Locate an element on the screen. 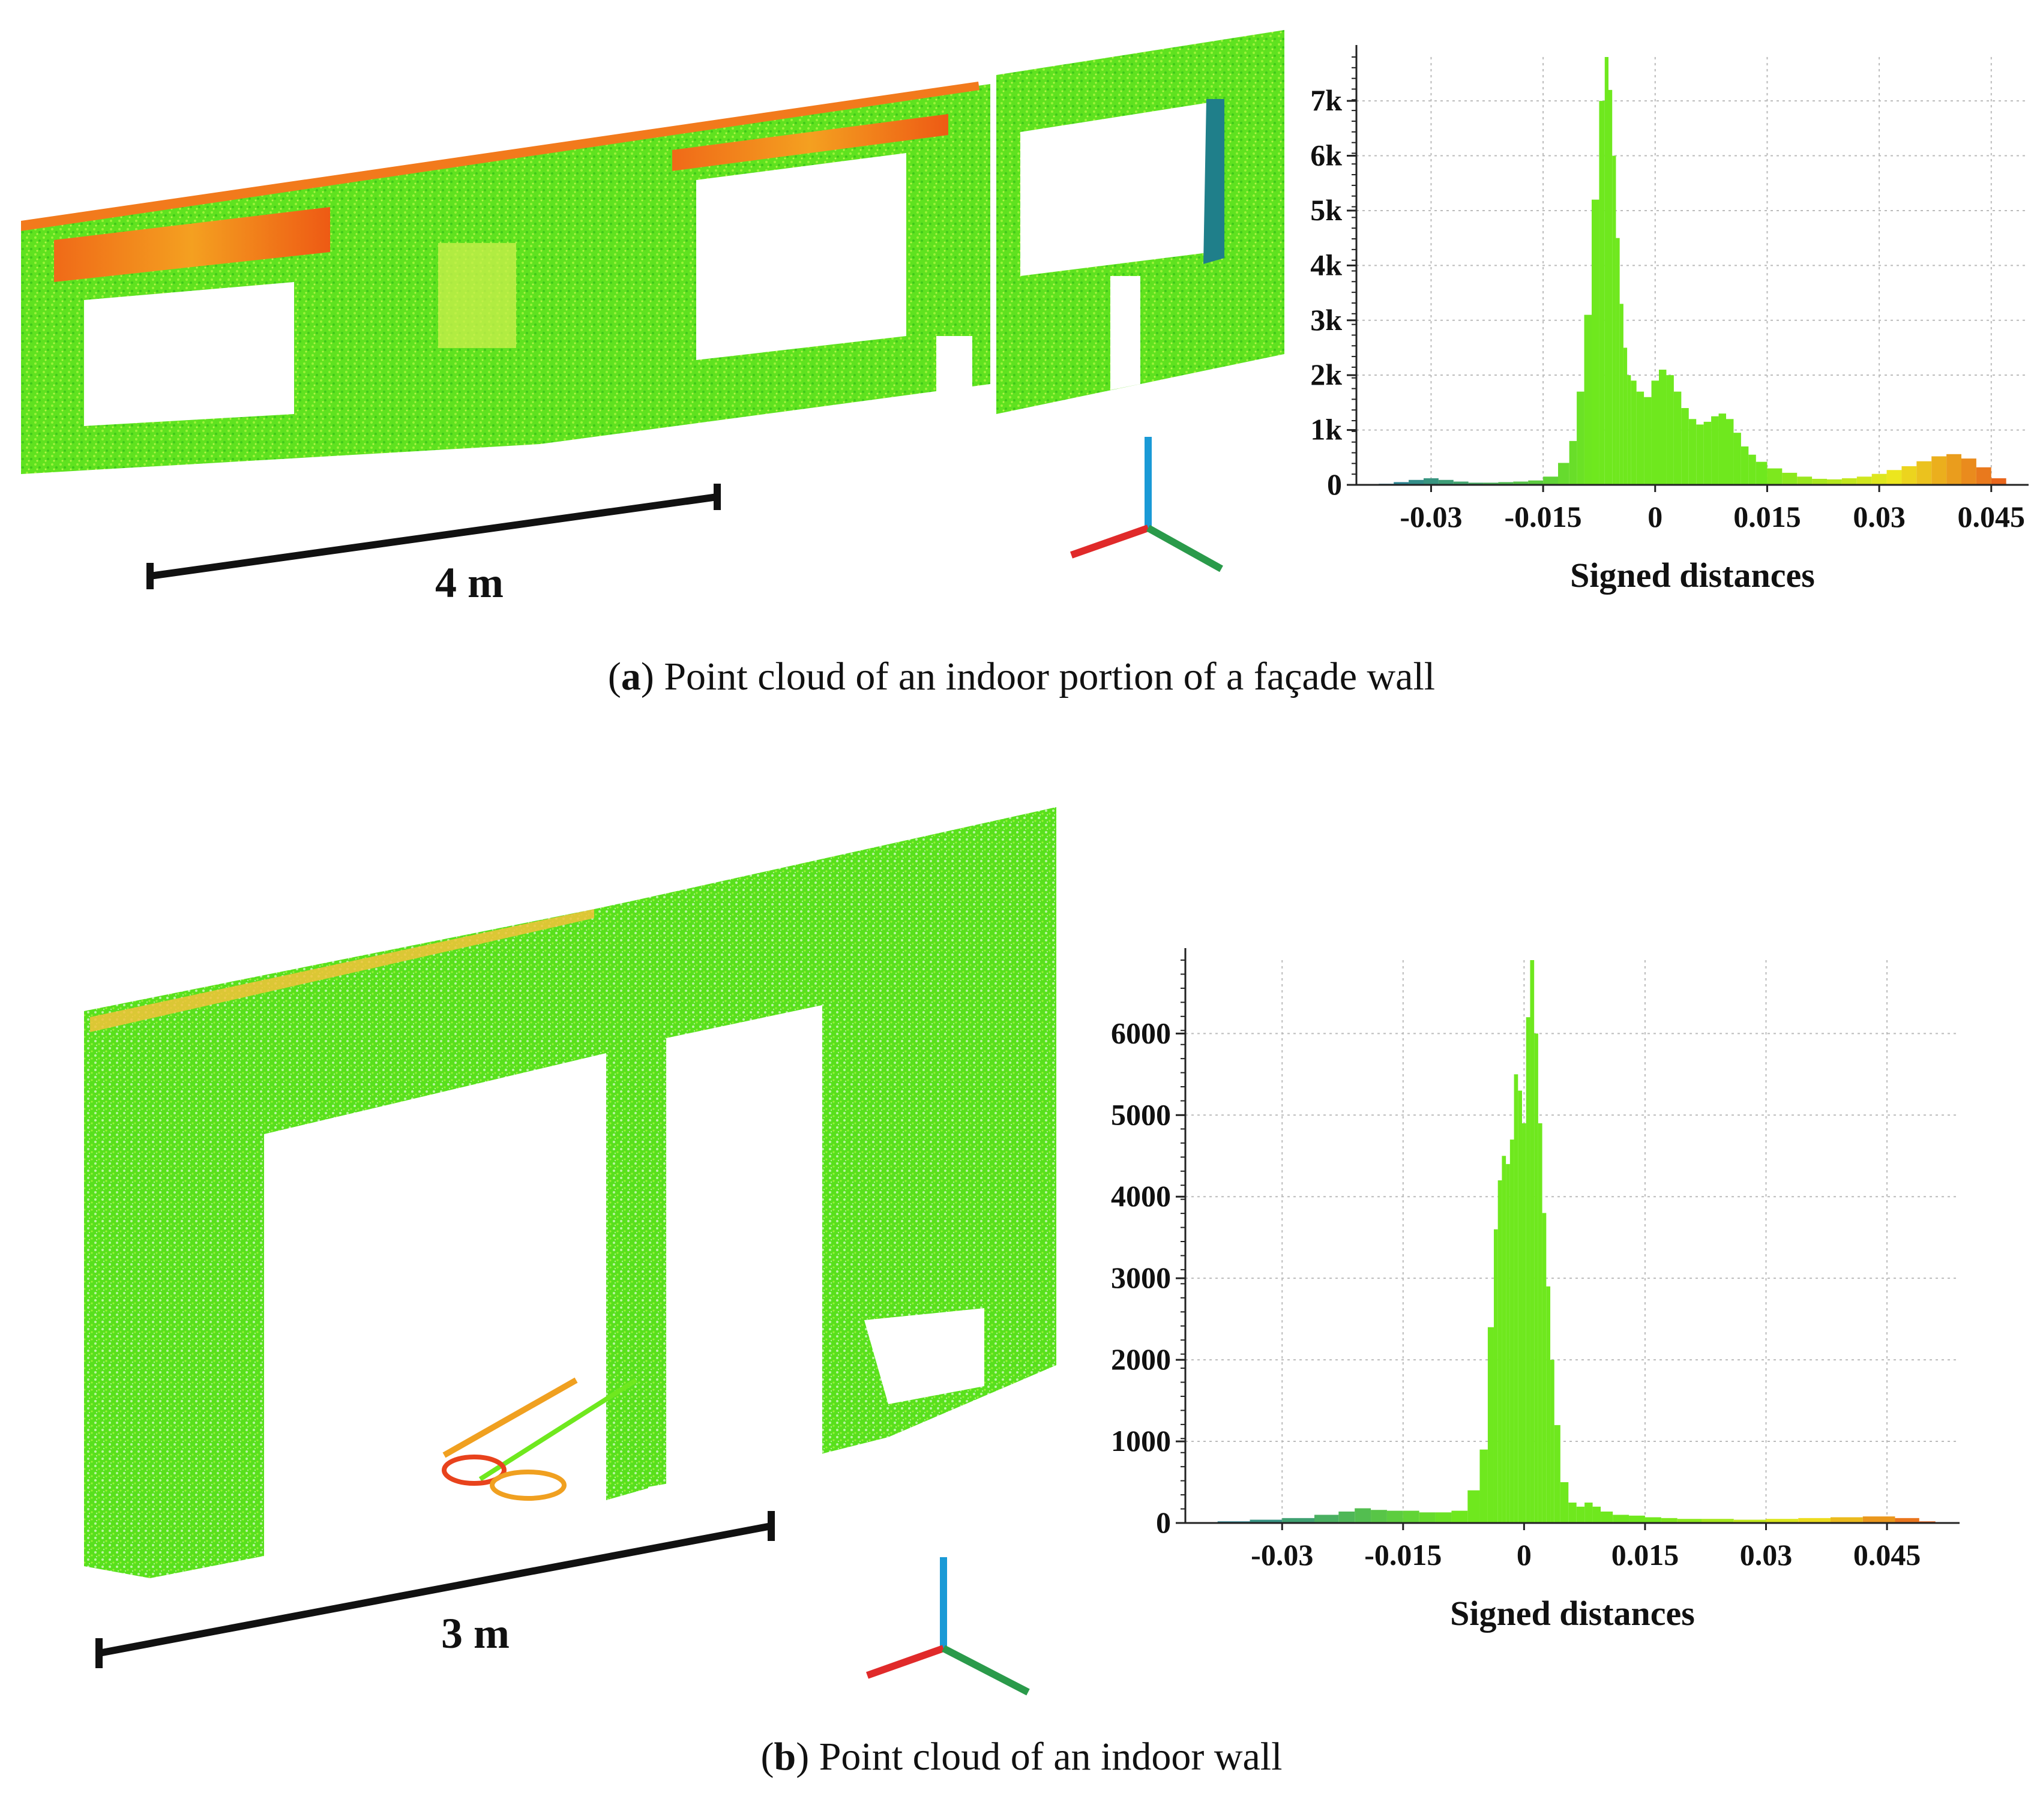  hist-a-y-tick-label: 4k is located at coordinates (1326, 264).